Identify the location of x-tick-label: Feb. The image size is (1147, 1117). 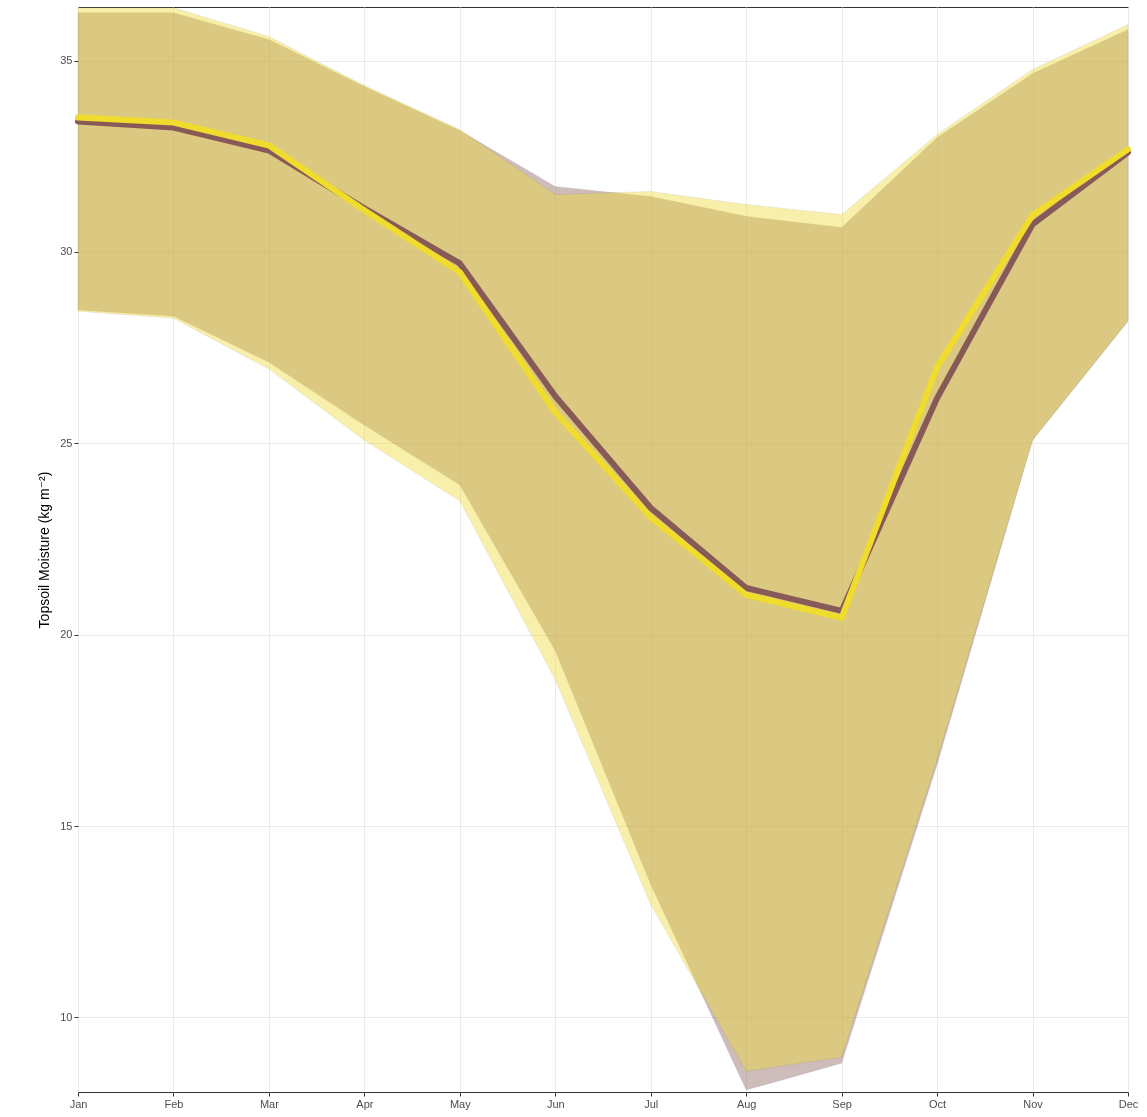
(174, 1103).